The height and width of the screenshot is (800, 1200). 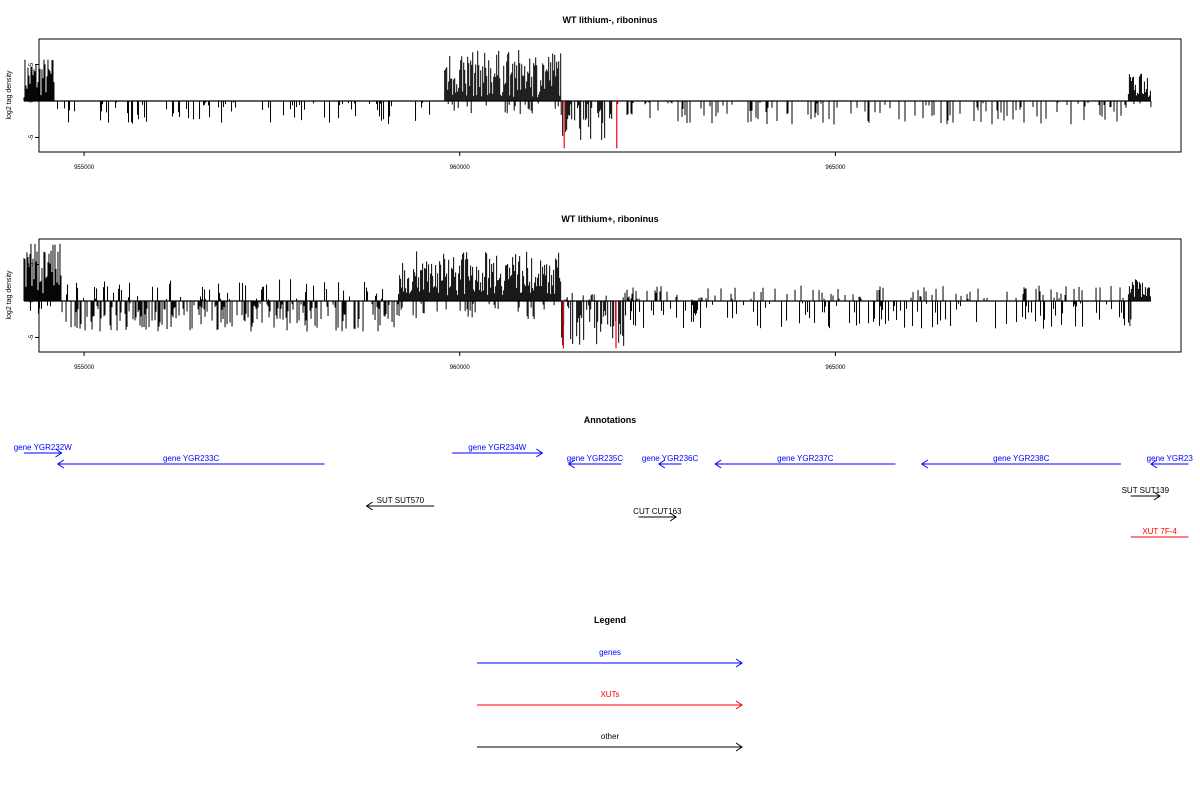 What do you see at coordinates (610, 620) in the screenshot?
I see `legend-title: Legend` at bounding box center [610, 620].